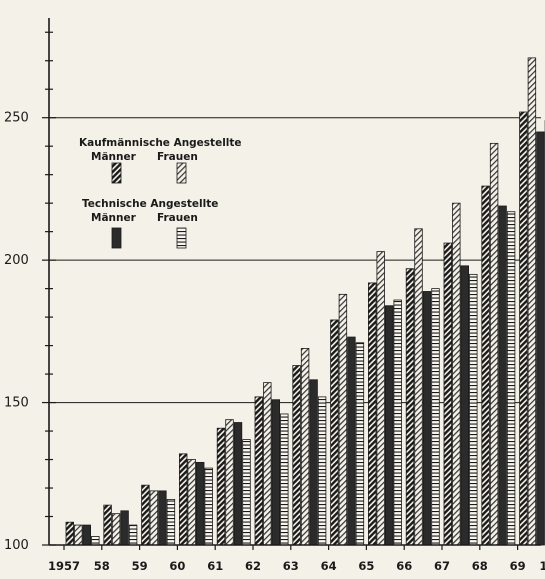 Image resolution: width=545 pixels, height=579 pixels. Describe the element at coordinates (215, 566) in the screenshot. I see `x-tick-label-61: 61` at that location.